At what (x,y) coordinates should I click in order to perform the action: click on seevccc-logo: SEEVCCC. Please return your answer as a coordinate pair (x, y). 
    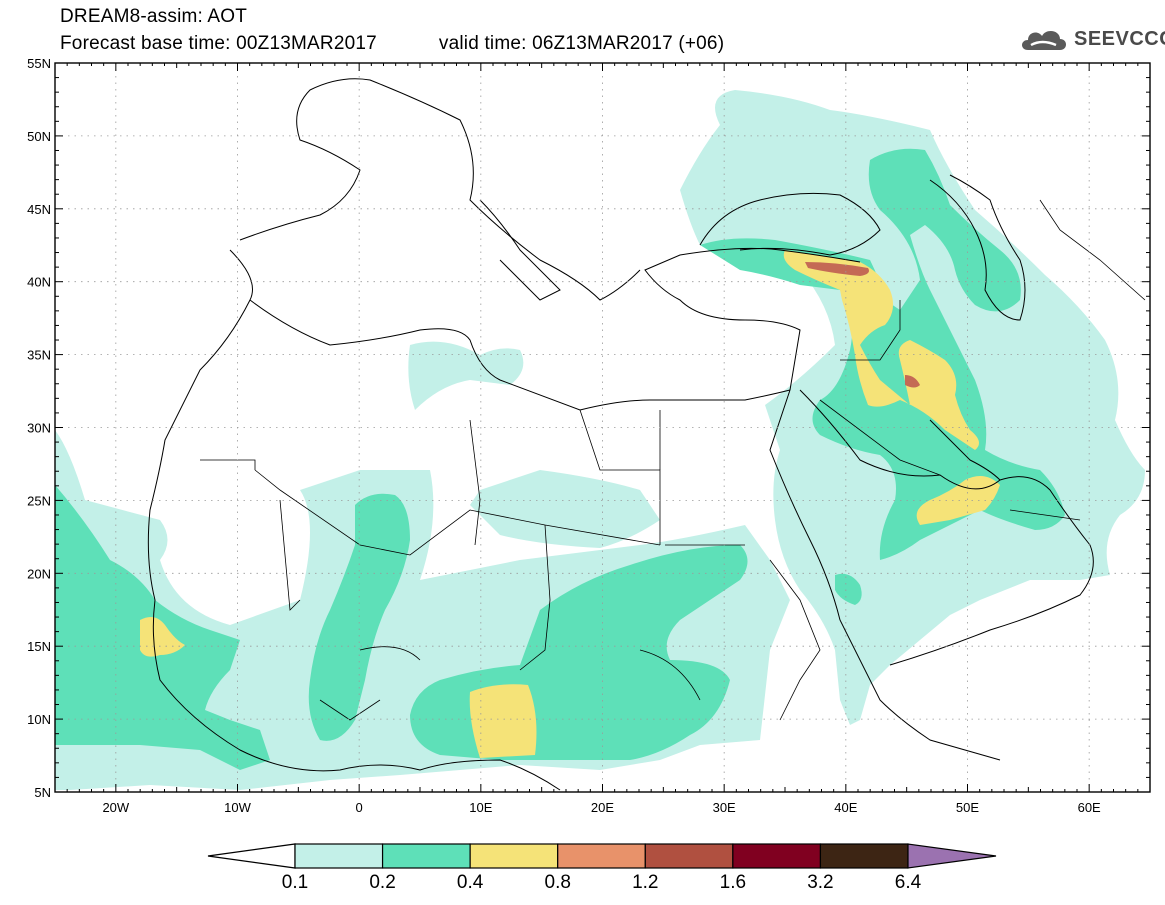
    Looking at the image, I should click on (1091, 39).